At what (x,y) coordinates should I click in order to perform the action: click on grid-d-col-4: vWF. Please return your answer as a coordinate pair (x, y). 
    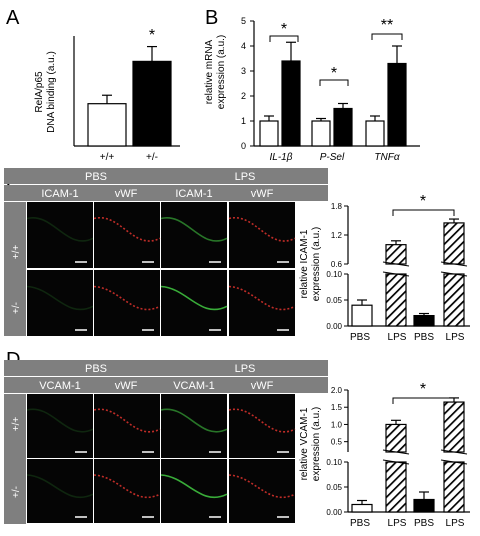
    Looking at the image, I should click on (262, 386).